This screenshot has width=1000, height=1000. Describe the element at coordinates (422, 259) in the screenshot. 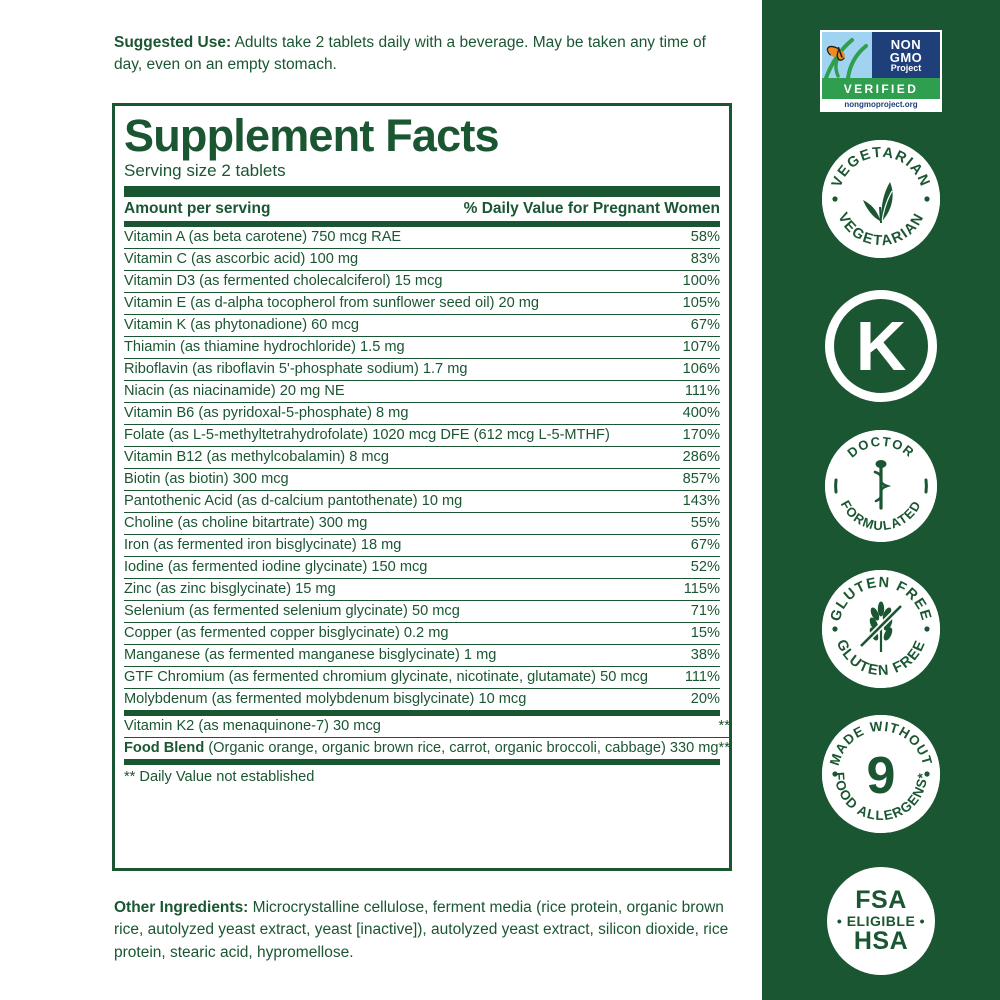

I see `table-row: Vitamin C (as ascorbic acid) 100 mg 83%` at that location.